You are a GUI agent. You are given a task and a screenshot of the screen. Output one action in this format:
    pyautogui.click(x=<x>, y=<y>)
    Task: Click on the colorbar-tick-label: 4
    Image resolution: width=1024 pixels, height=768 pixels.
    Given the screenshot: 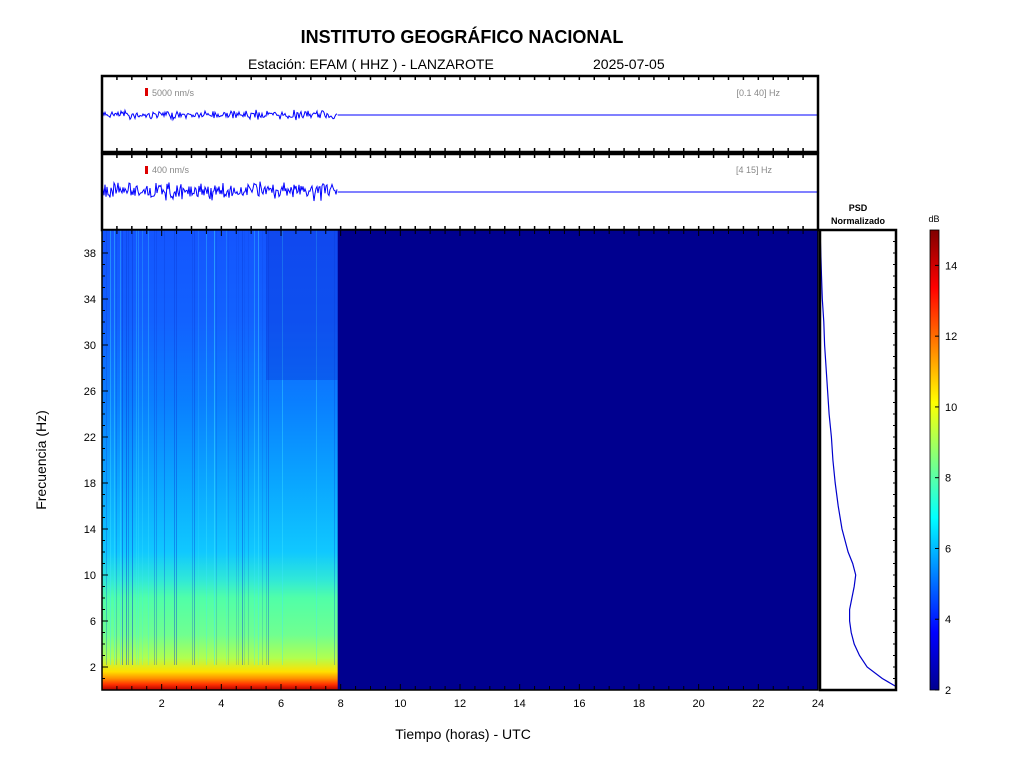 What is the action you would take?
    pyautogui.click(x=948, y=620)
    